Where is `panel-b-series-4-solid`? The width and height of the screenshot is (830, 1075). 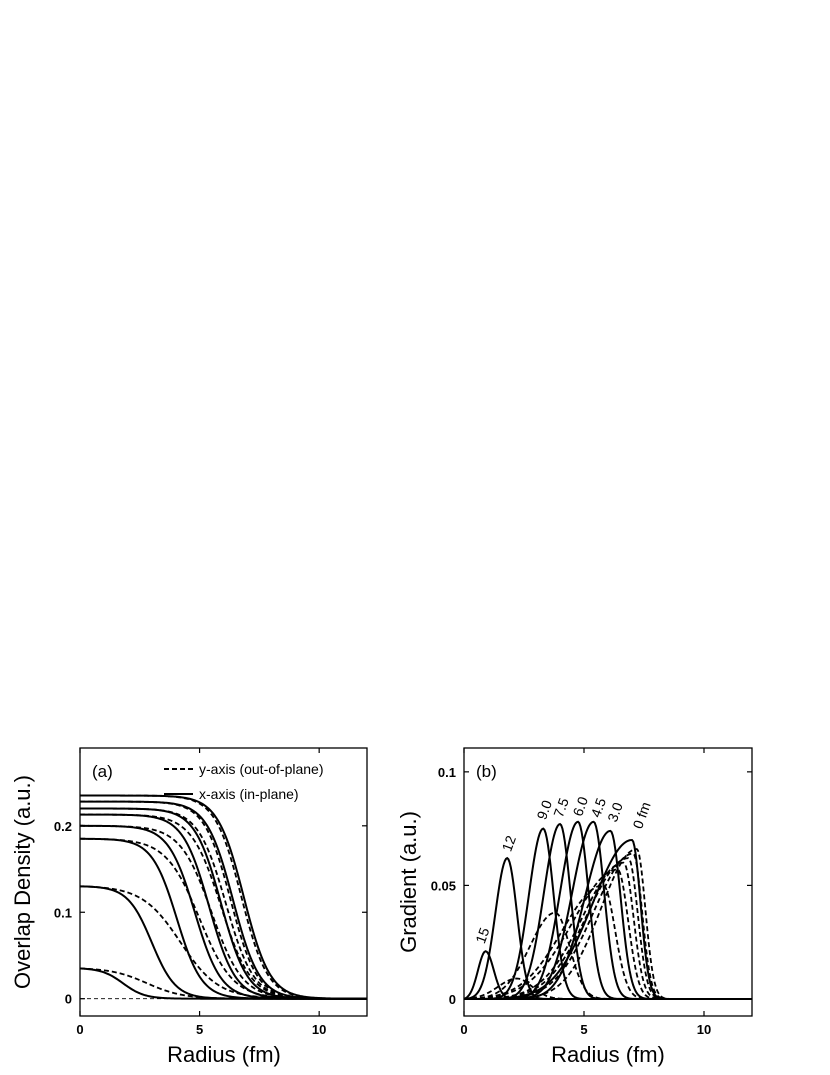 panel-b-series-4-solid is located at coordinates (608, 914).